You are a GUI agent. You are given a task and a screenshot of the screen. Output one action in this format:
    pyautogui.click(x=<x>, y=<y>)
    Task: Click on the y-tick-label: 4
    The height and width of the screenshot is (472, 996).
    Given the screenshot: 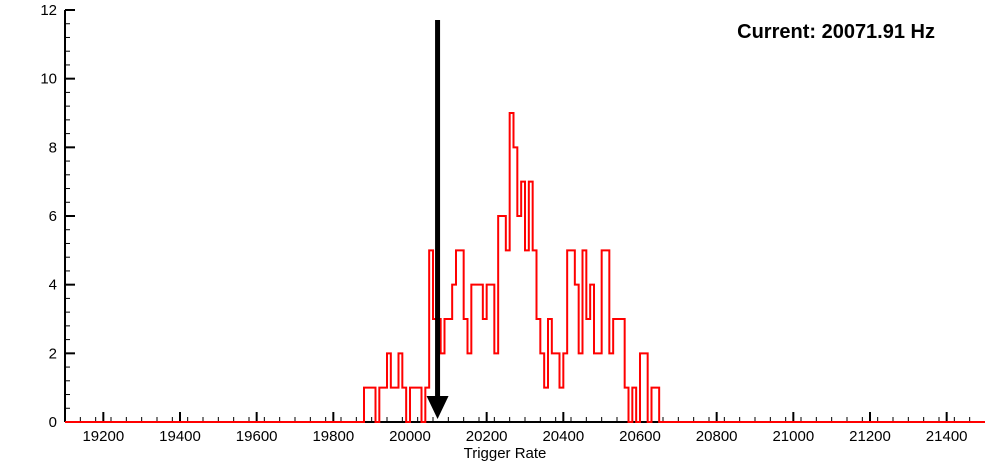 What is the action you would take?
    pyautogui.click(x=53, y=285)
    